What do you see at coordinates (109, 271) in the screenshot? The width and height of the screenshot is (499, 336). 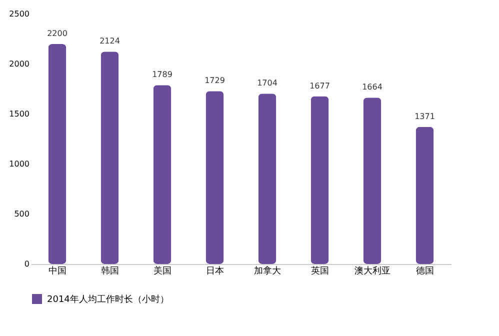 I see `x-tick-label: 韩国` at bounding box center [109, 271].